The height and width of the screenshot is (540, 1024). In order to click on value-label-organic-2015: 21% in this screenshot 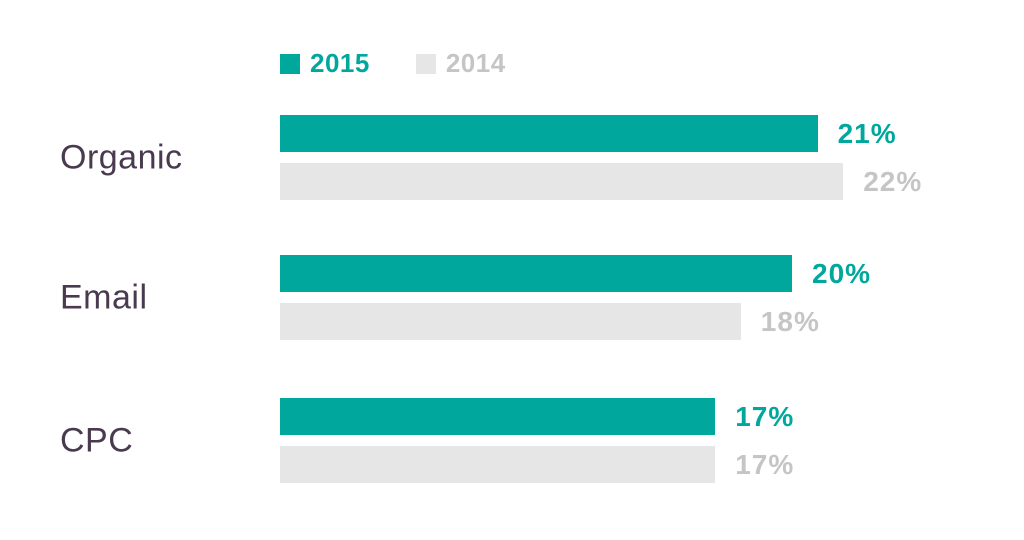, I will do `click(867, 133)`.